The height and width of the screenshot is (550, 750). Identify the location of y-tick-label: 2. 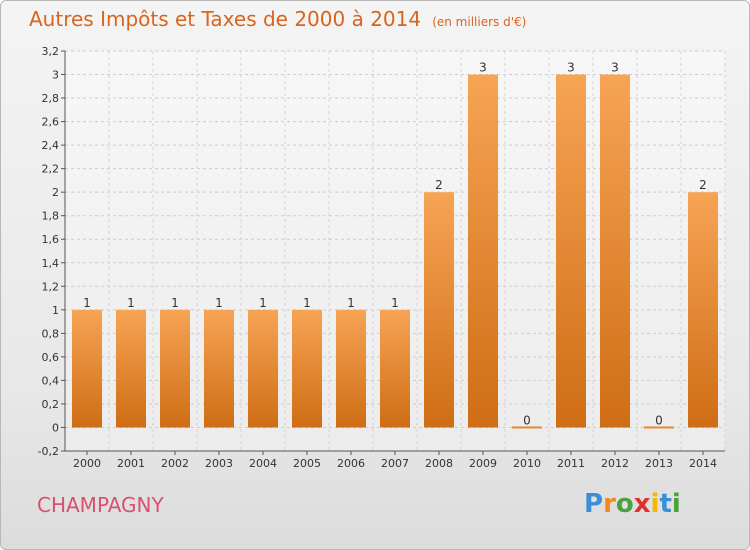
(55, 192).